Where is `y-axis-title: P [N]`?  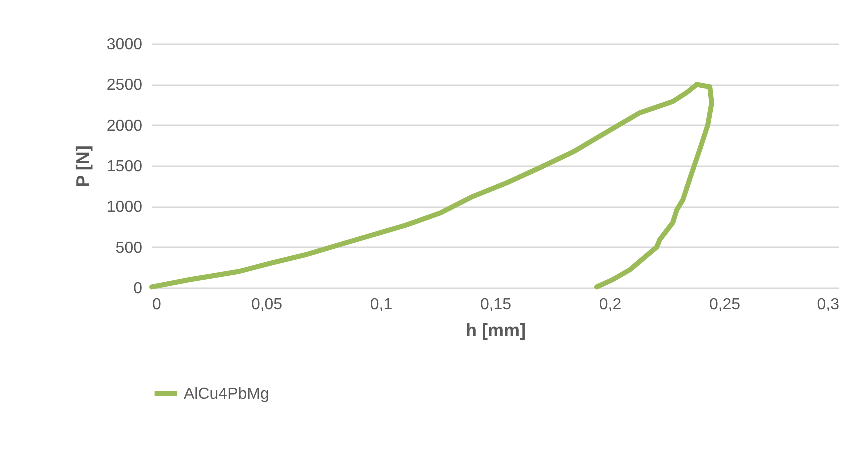 y-axis-title: P [N] is located at coordinates (82, 167).